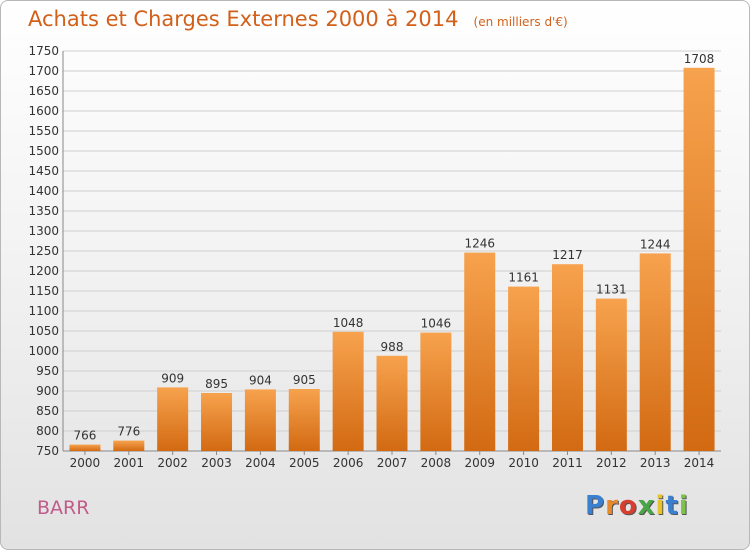 The image size is (750, 550). I want to click on chart-title: Achats et Charges Externes 2000 à 2014, so click(243, 19).